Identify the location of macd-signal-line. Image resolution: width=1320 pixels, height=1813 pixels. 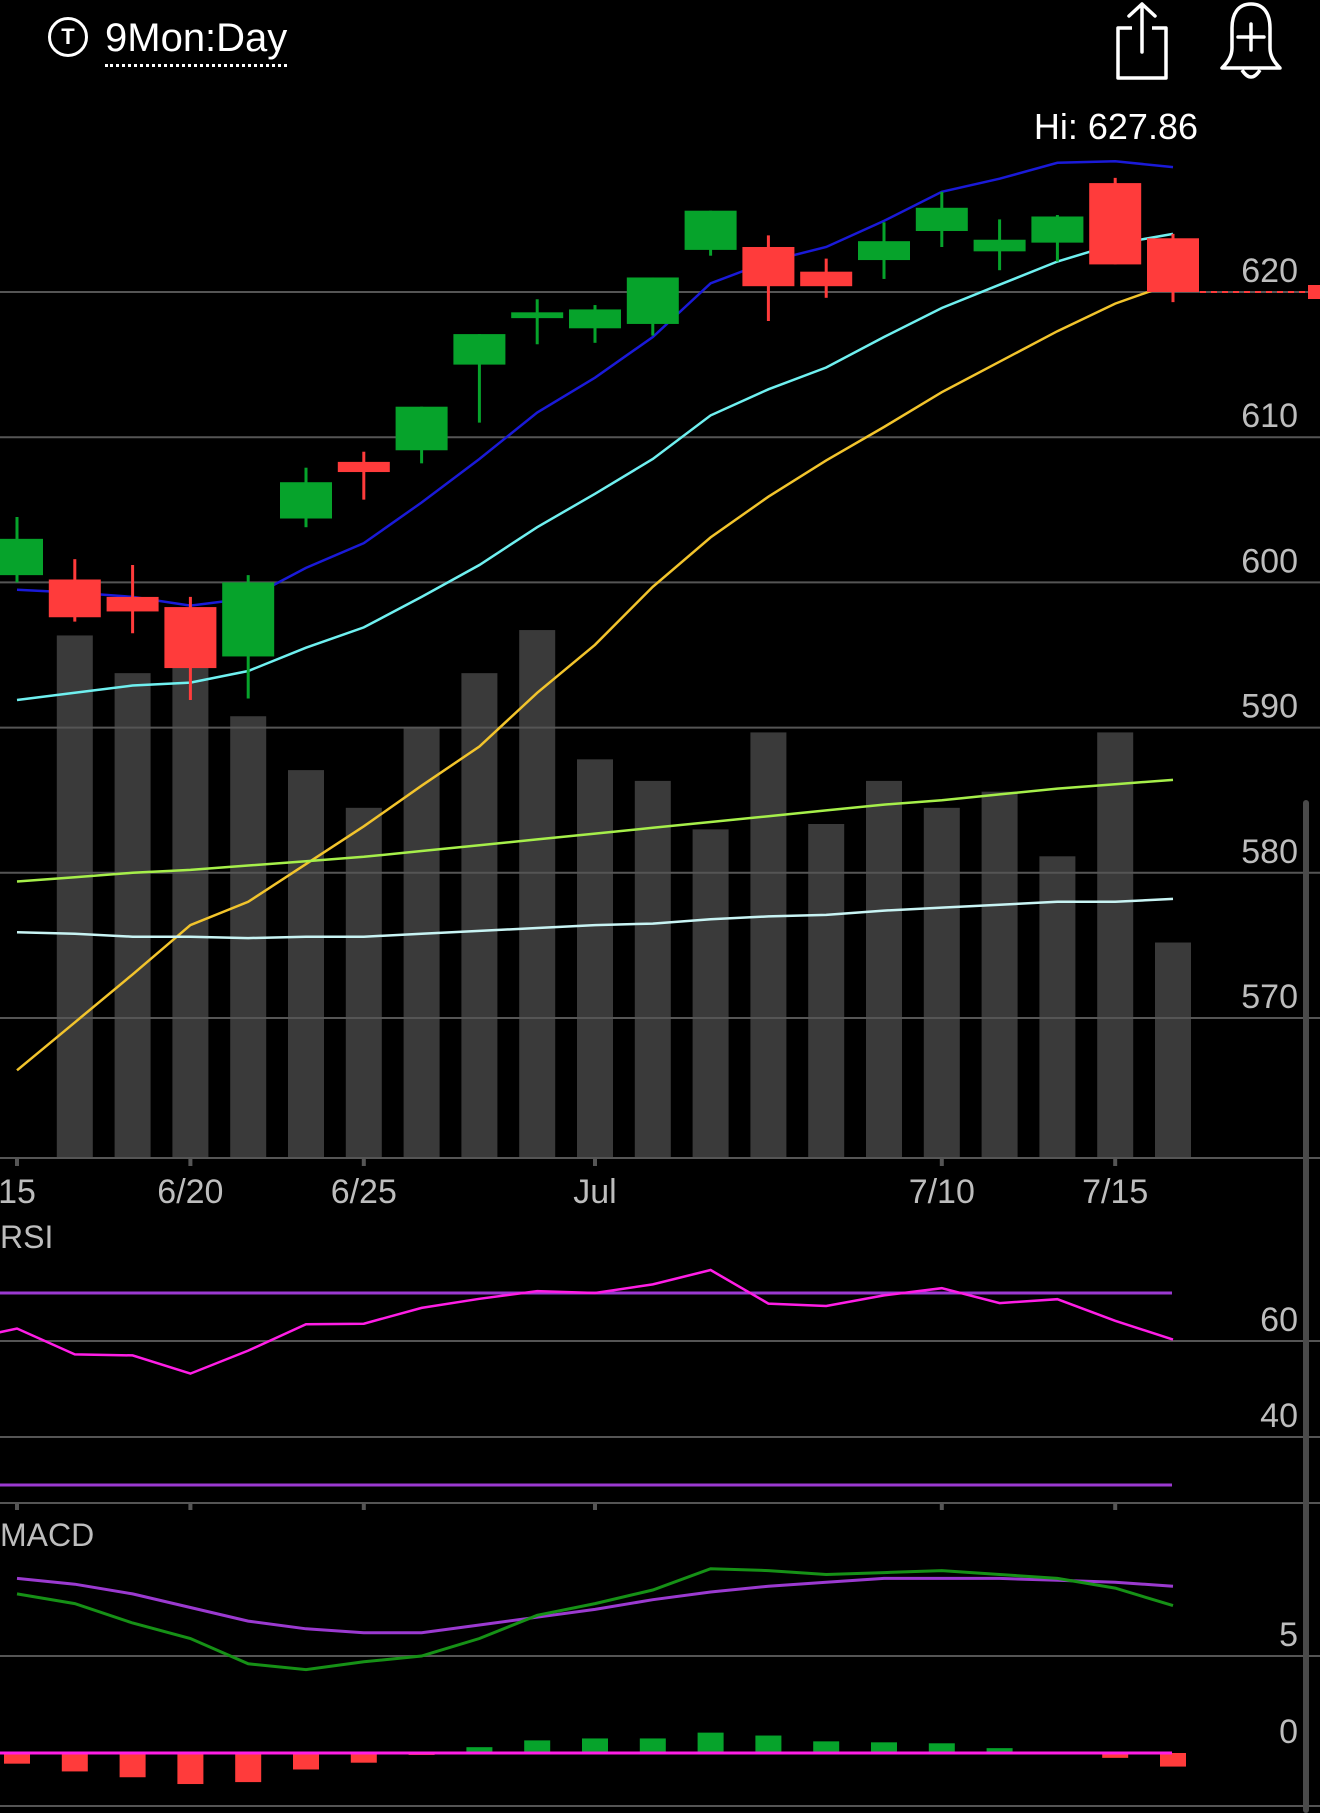
(595, 1605).